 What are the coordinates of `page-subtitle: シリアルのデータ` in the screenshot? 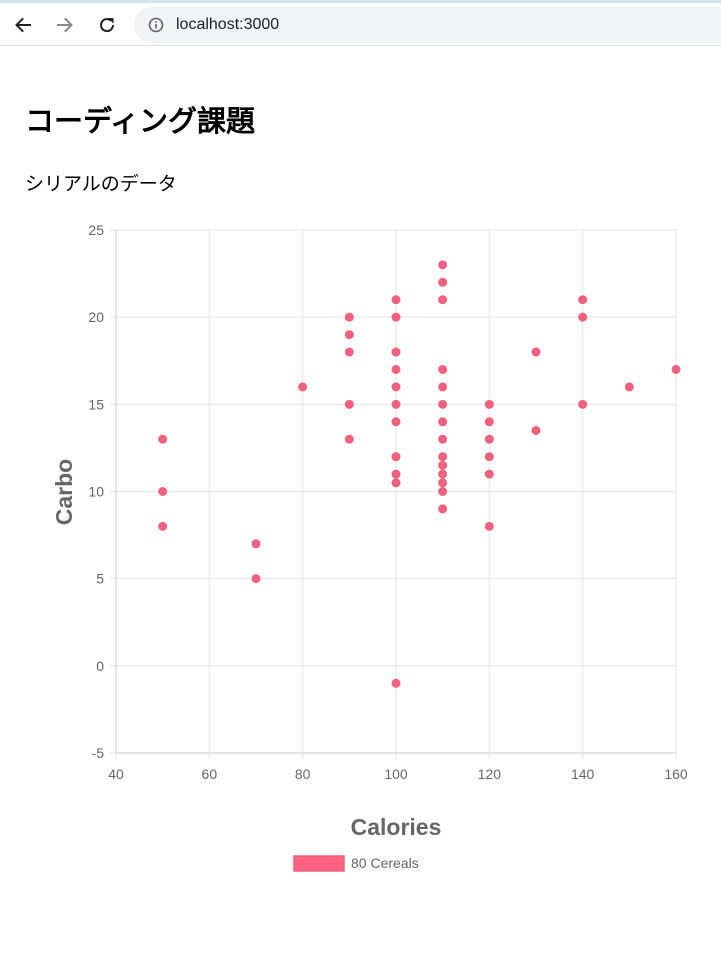 It's located at (101, 184).